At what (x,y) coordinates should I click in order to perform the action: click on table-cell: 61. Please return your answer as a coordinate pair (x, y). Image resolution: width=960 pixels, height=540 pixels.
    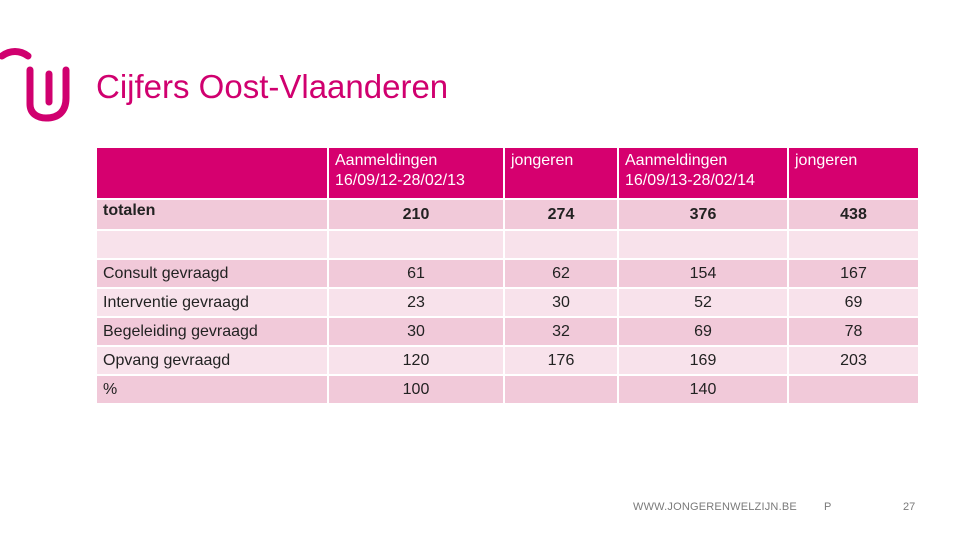
    Looking at the image, I should click on (416, 273).